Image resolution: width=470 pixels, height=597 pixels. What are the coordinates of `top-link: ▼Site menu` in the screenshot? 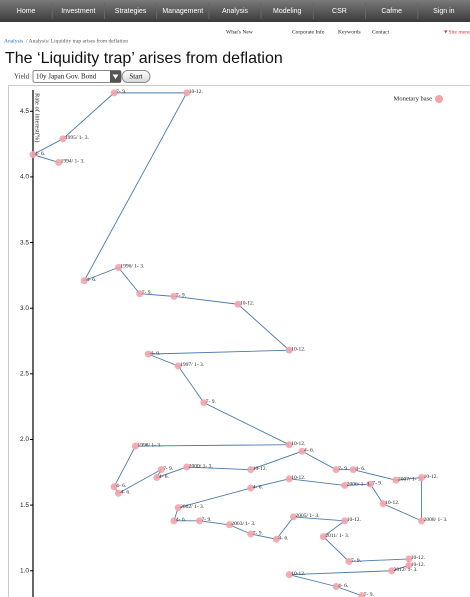 It's located at (456, 32).